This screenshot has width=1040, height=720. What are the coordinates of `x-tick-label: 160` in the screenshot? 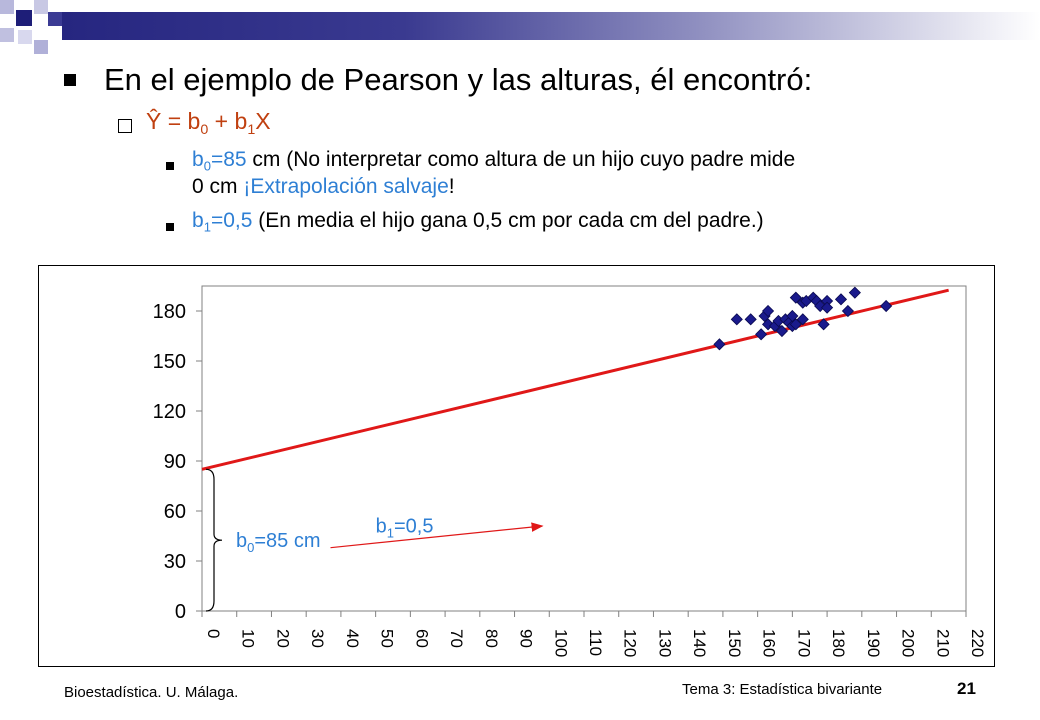 It's located at (769, 643).